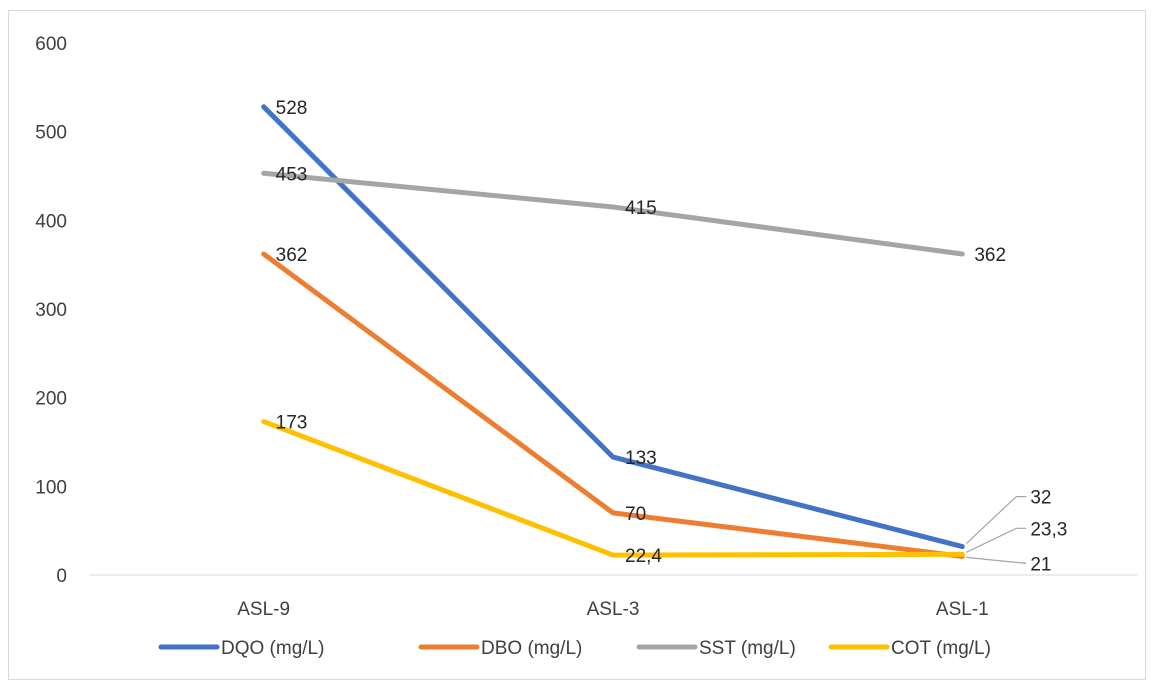 Image resolution: width=1155 pixels, height=684 pixels. What do you see at coordinates (635, 514) in the screenshot?
I see `data-label: 70` at bounding box center [635, 514].